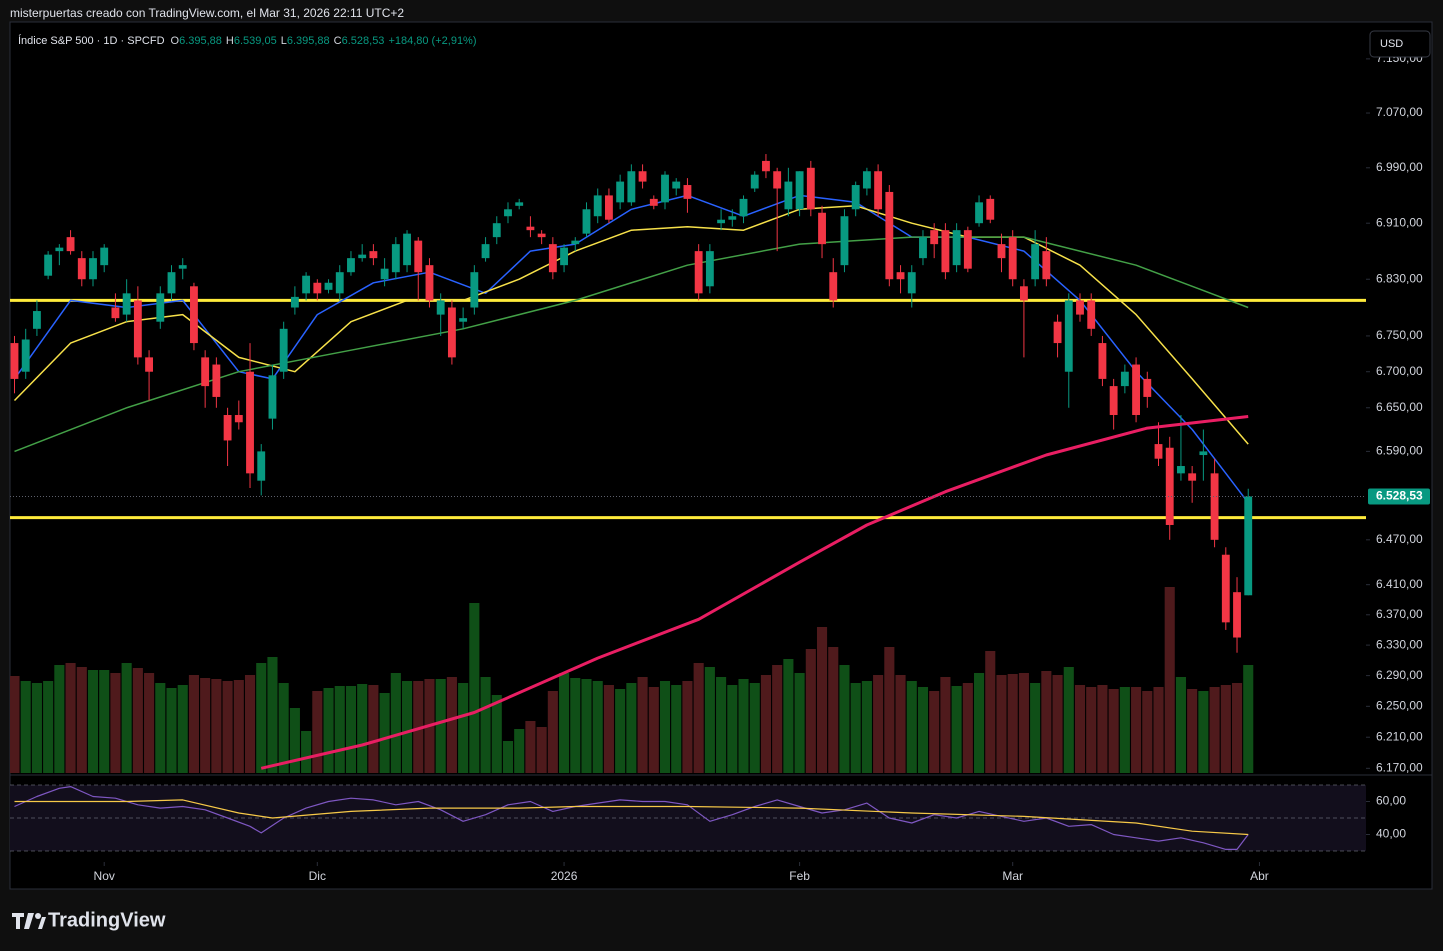 Image resolution: width=1443 pixels, height=951 pixels. I want to click on legend-change: +184,80 (+2,91%), so click(432, 41).